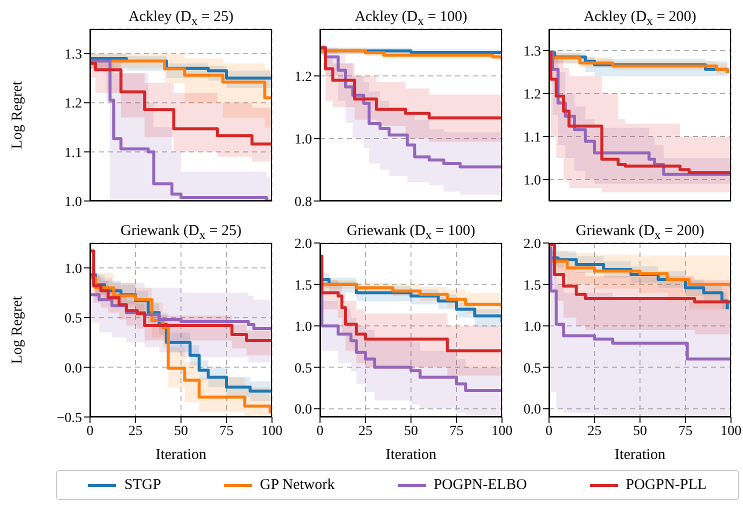 This screenshot has width=743, height=508. Describe the element at coordinates (181, 19) in the screenshot. I see `chart-title: Ackley (D$_{x}$ = 25)` at that location.